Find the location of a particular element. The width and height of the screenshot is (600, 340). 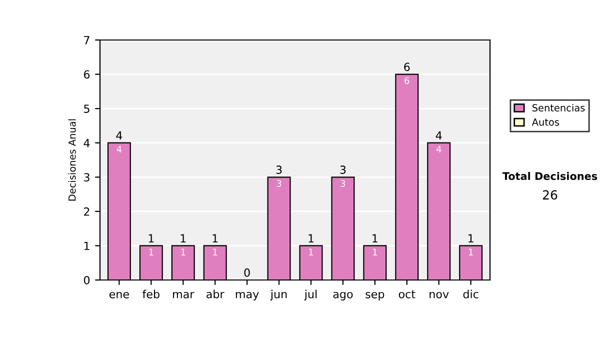

legend-label: Autos is located at coordinates (546, 122).